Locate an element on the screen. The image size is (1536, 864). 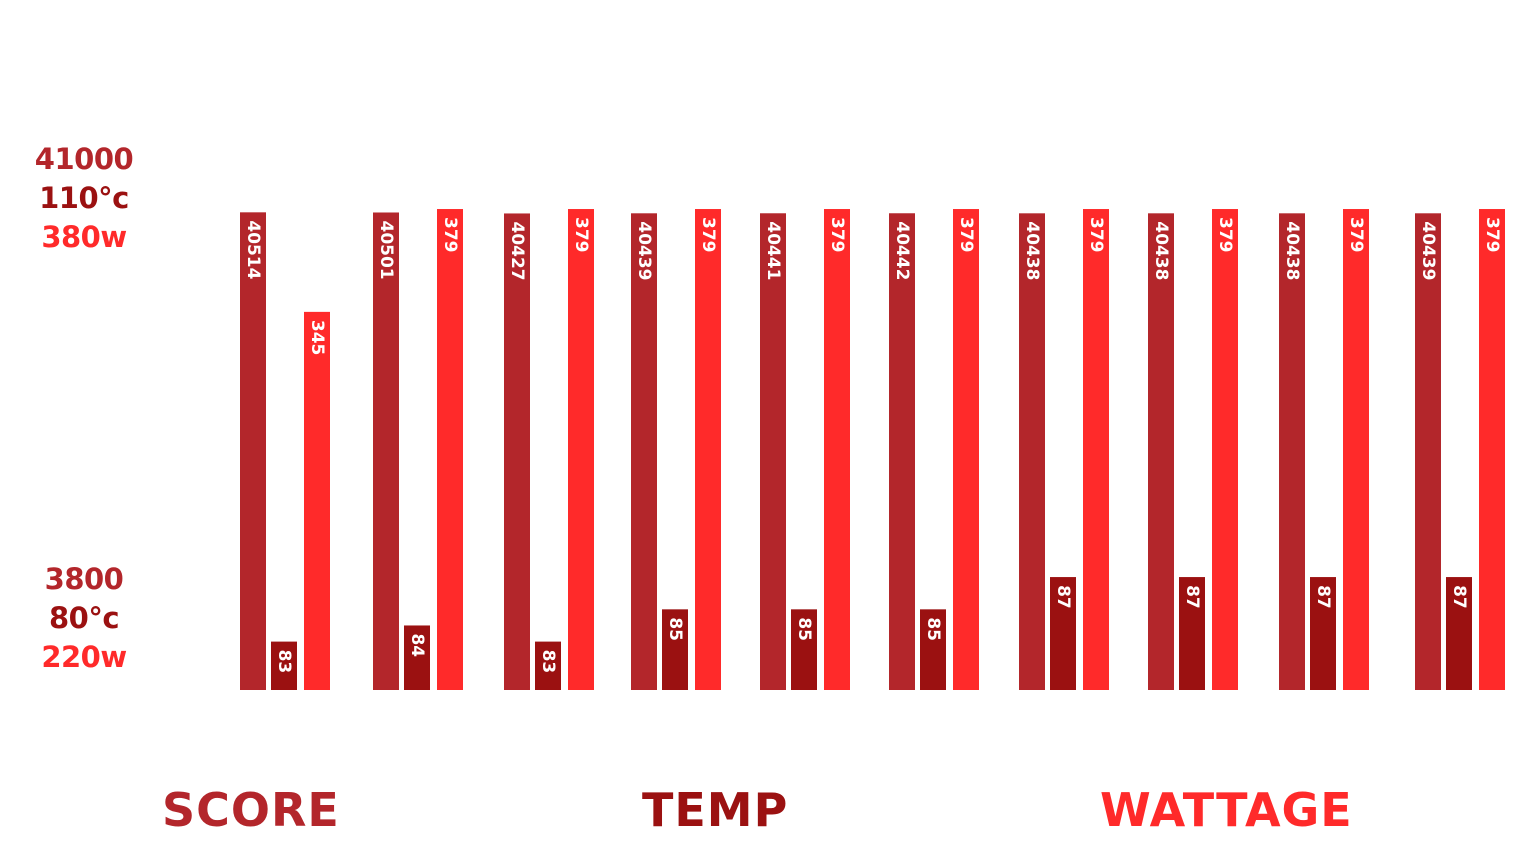
axis-top-temp: 110°c is located at coordinates (84, 198).